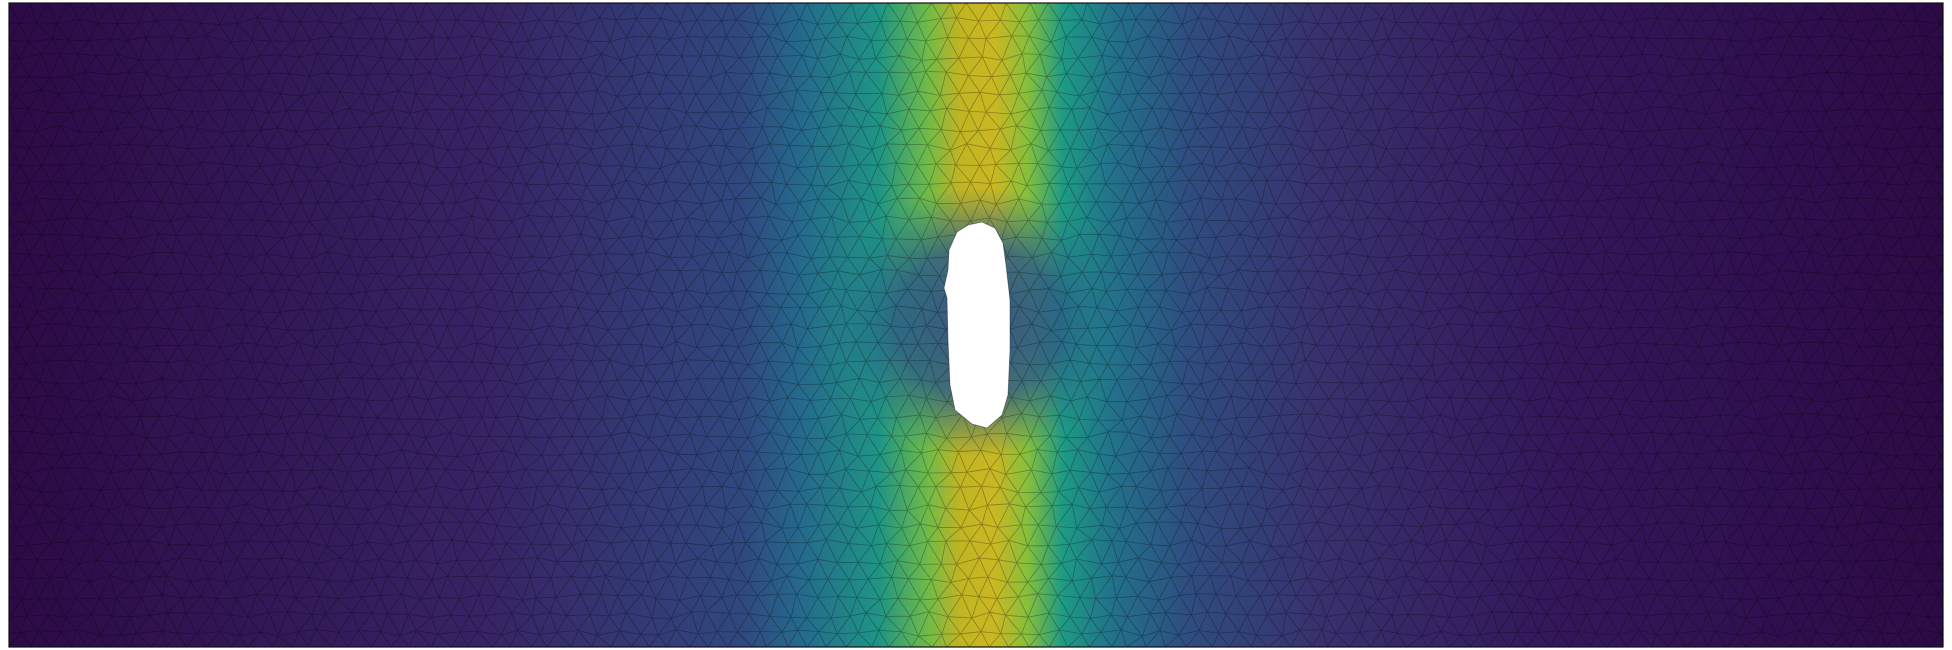 Image resolution: width=1952 pixels, height=650 pixels. I want to click on hole, so click(977, 325).